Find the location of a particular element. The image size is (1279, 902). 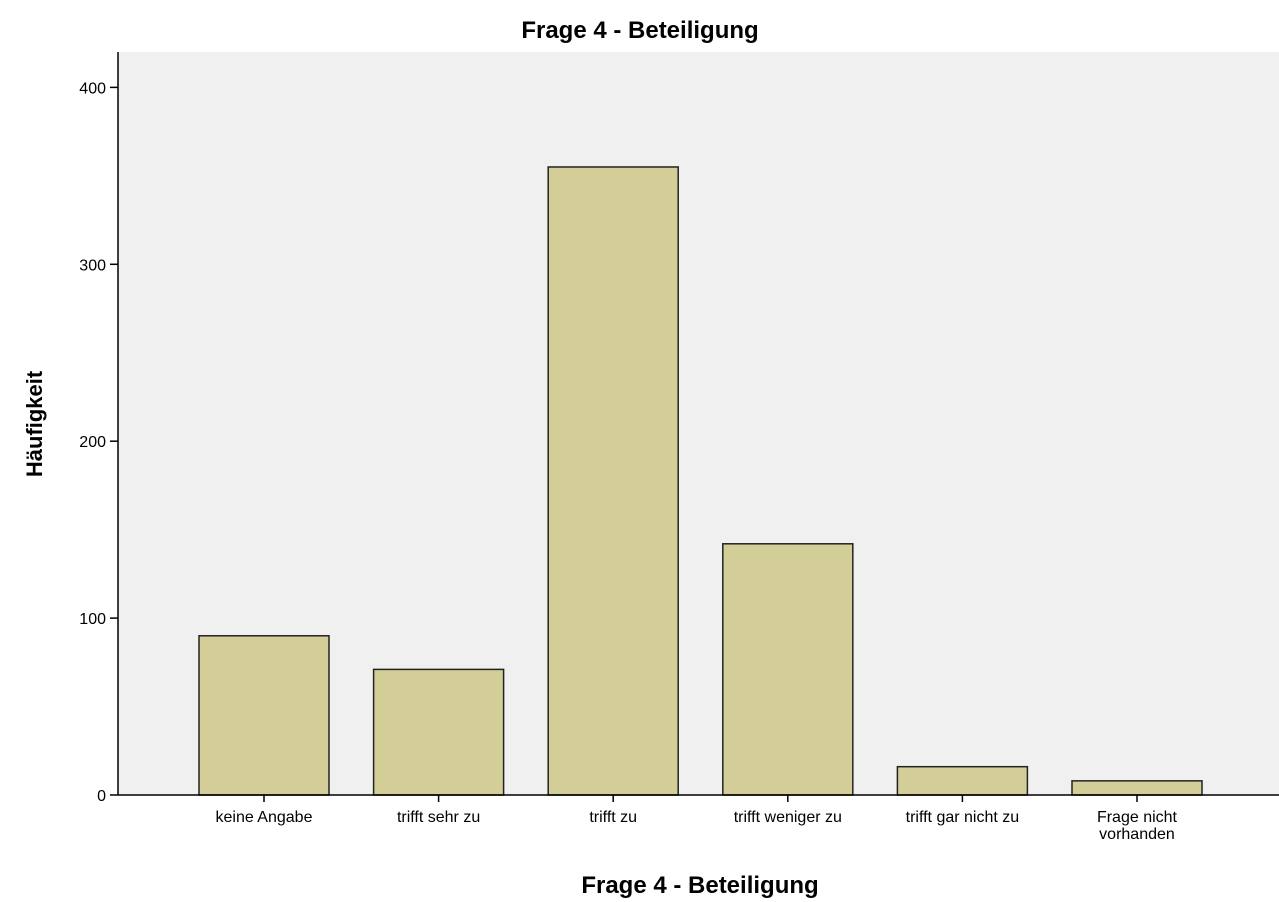

y-axis-title: Häufigkeit is located at coordinates (34, 423).